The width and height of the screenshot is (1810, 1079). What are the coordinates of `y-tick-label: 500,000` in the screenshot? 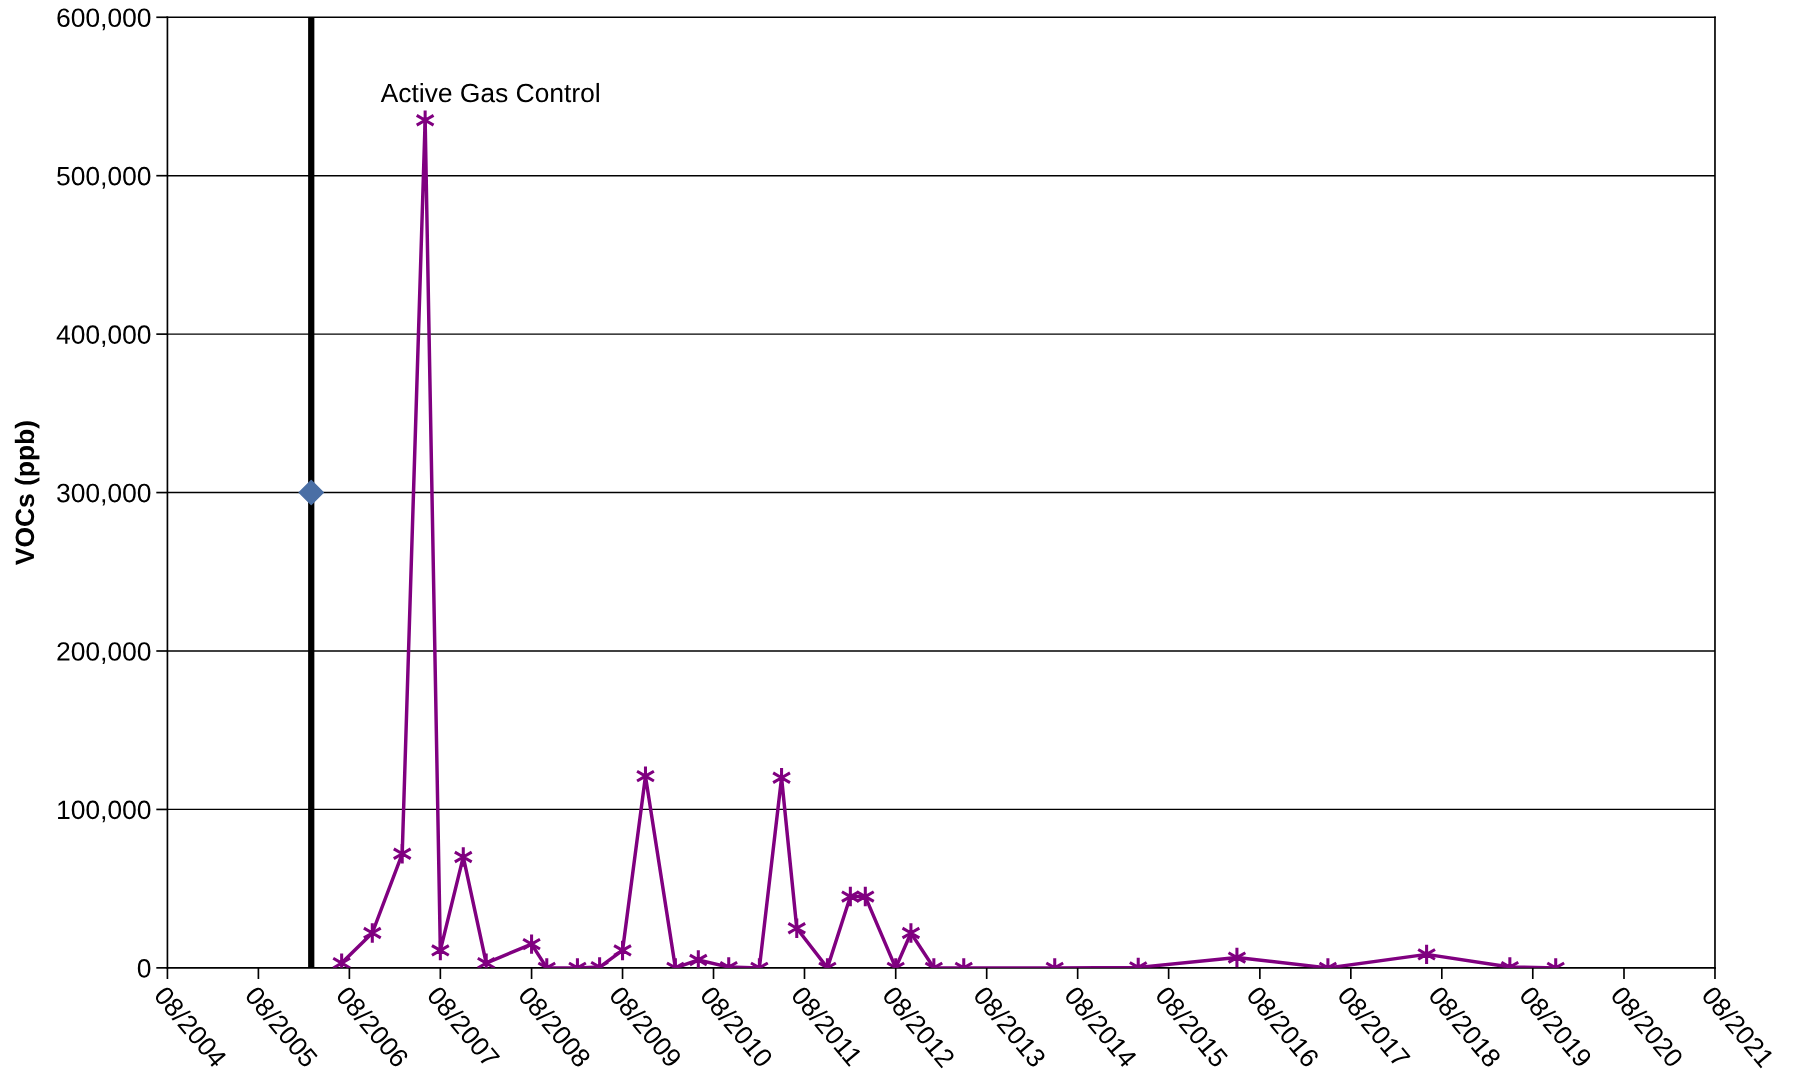 It's located at (104, 177).